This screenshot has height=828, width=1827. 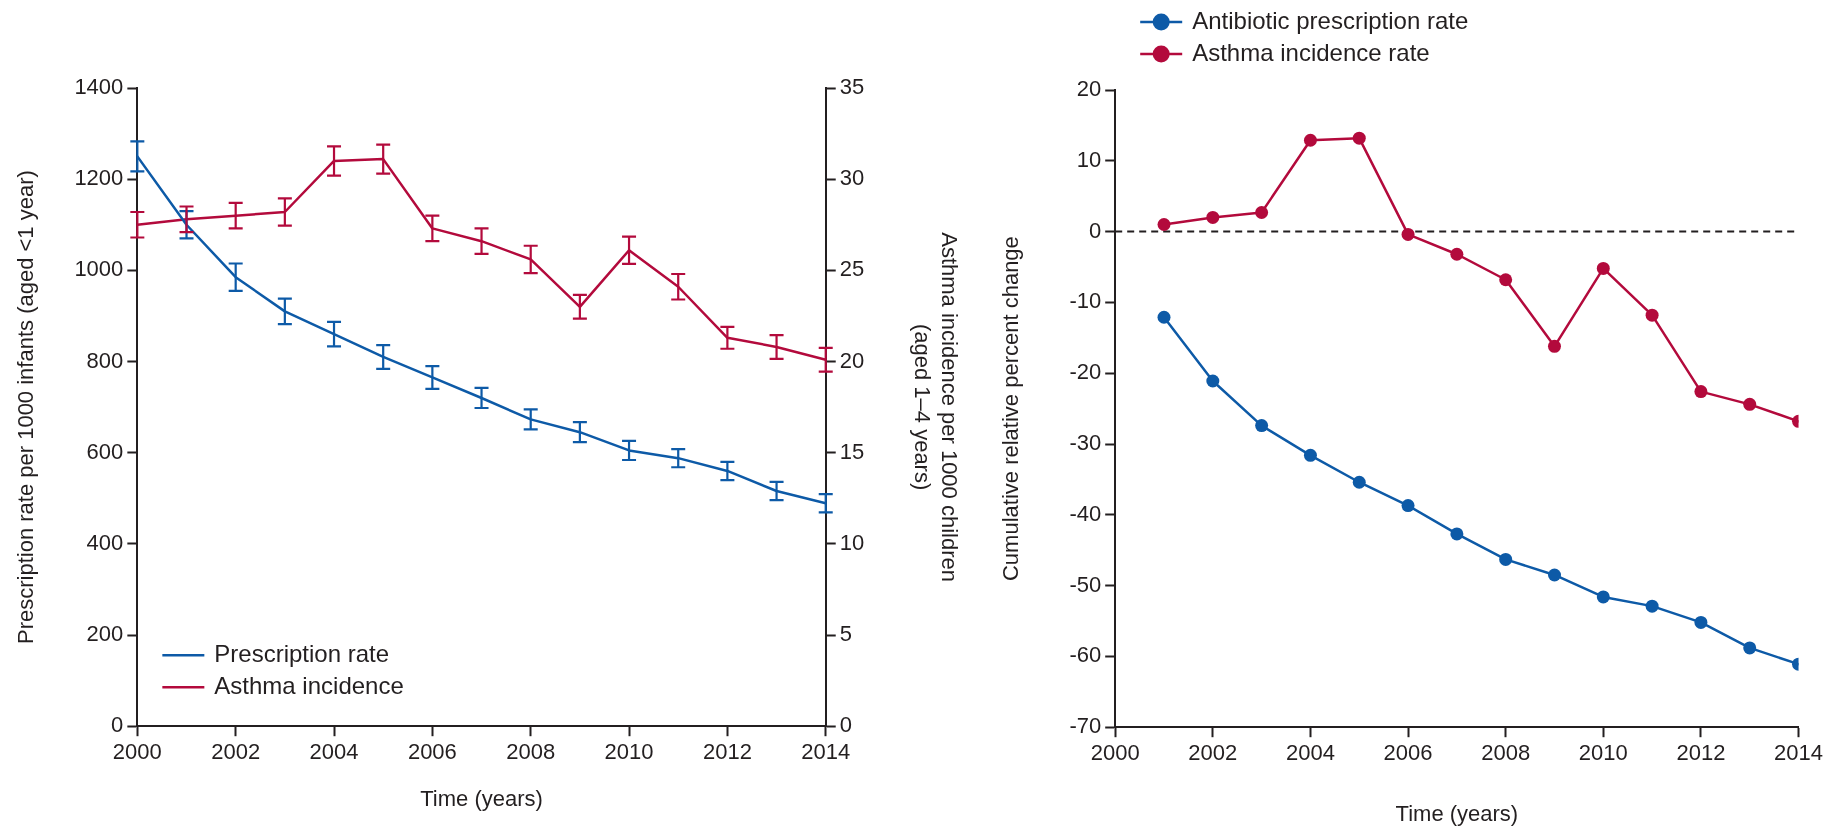 I want to click on y-tick-label: -40, so click(x=1085, y=513).